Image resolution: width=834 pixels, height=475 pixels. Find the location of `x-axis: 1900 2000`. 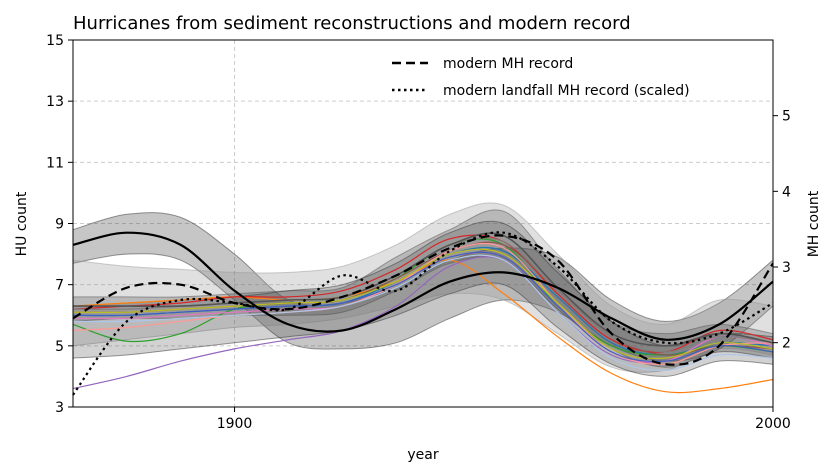

x-axis: 1900 2000 is located at coordinates (504, 419).